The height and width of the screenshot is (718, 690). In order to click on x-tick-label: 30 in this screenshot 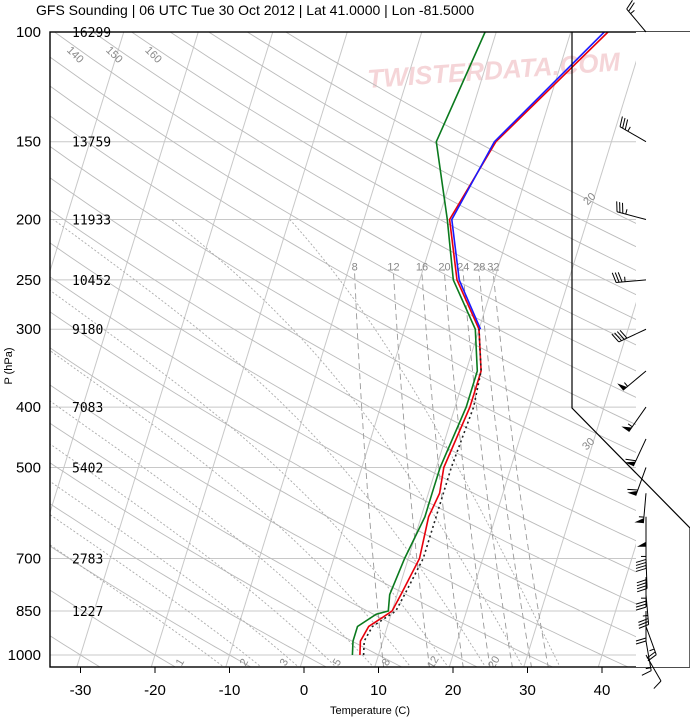, I will do `click(527, 690)`.